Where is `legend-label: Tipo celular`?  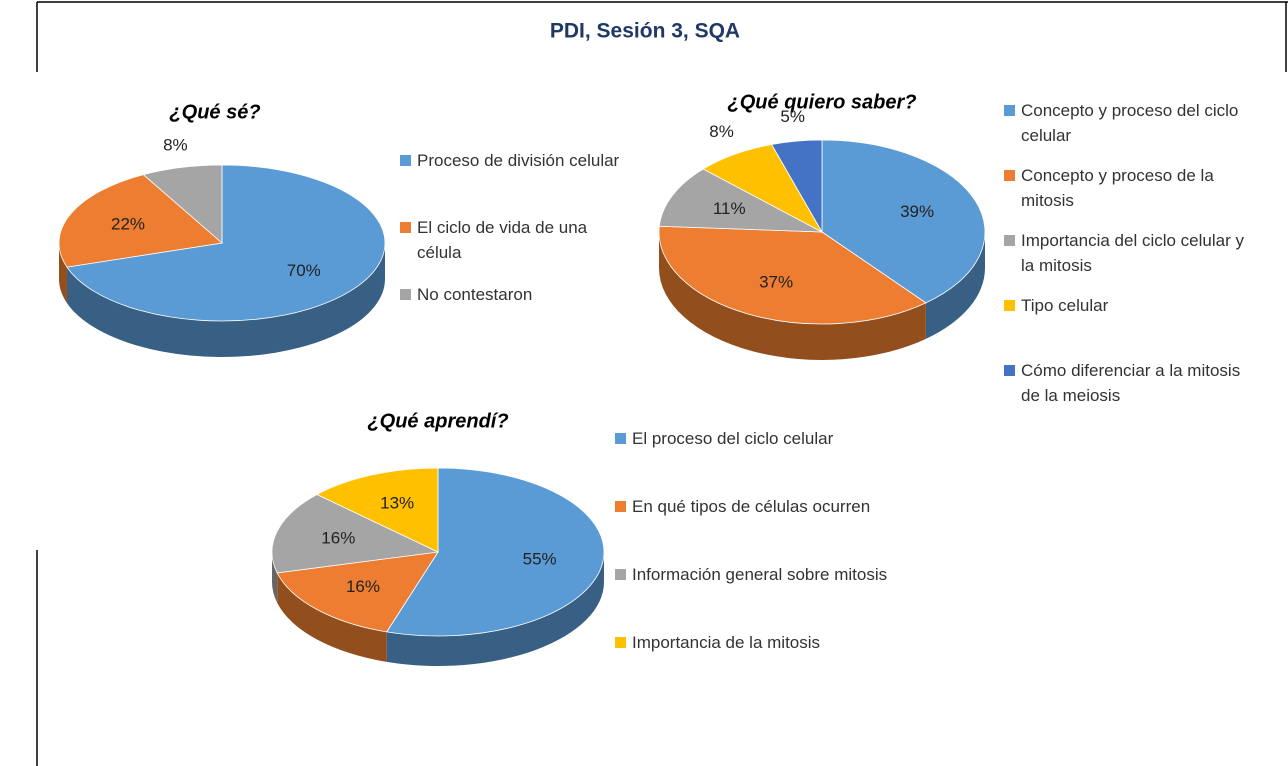
legend-label: Tipo celular is located at coordinates (1065, 305).